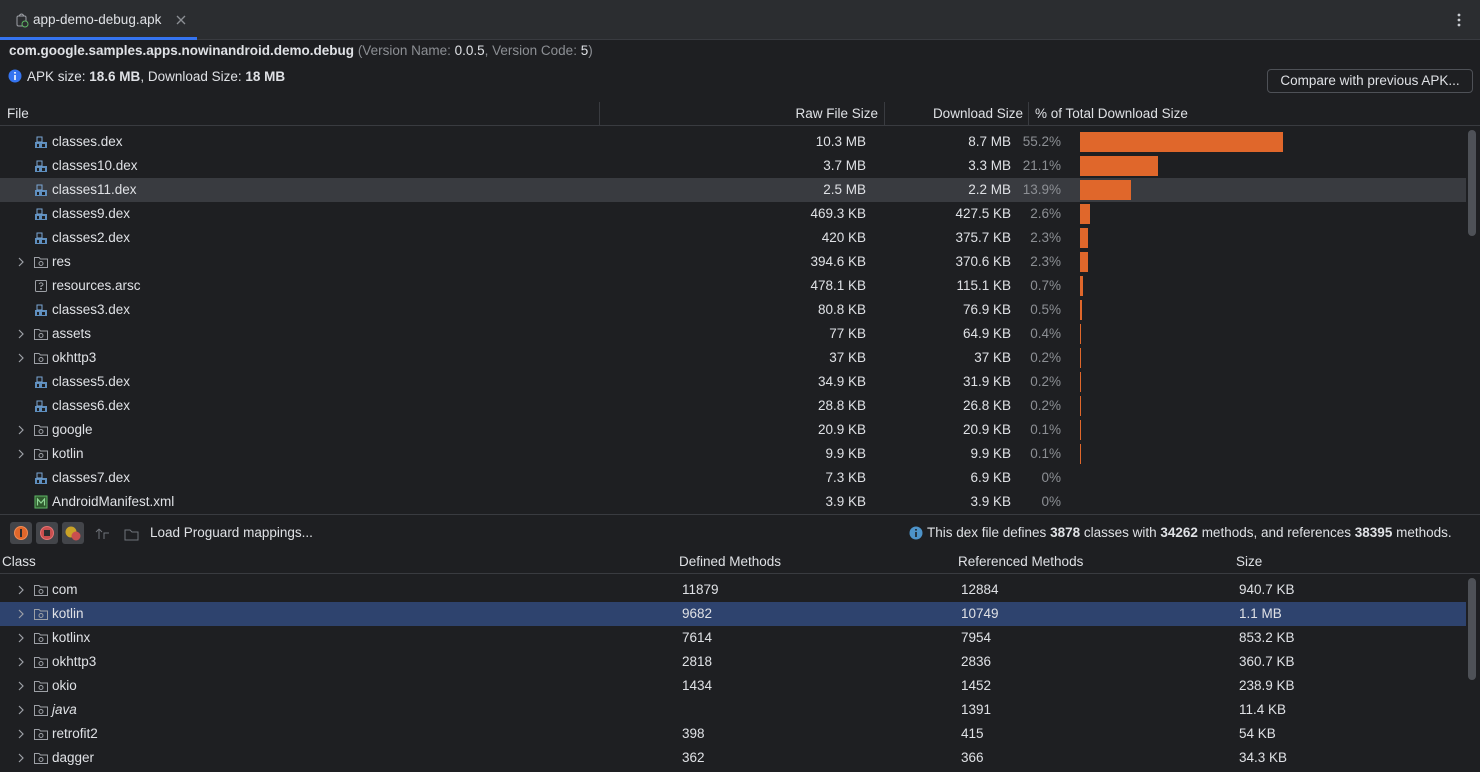  I want to click on file-name: classes9.dex, so click(91, 213).